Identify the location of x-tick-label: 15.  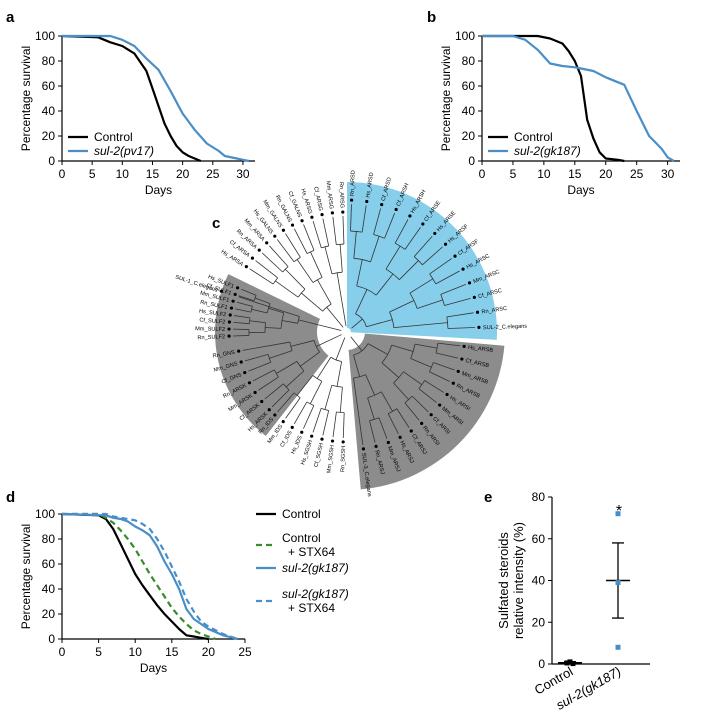
(575, 174).